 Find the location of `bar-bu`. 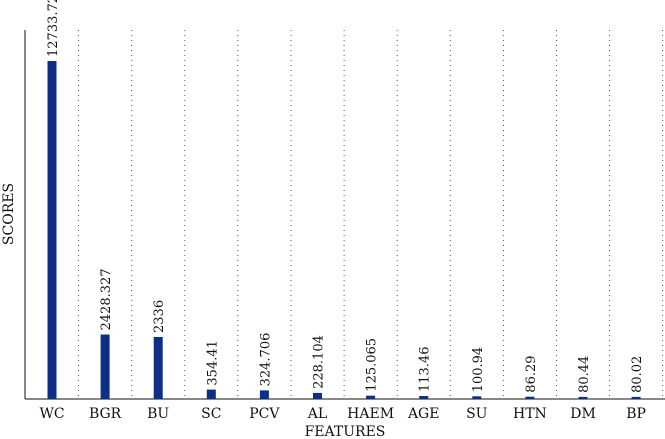

bar-bu is located at coordinates (158, 368).